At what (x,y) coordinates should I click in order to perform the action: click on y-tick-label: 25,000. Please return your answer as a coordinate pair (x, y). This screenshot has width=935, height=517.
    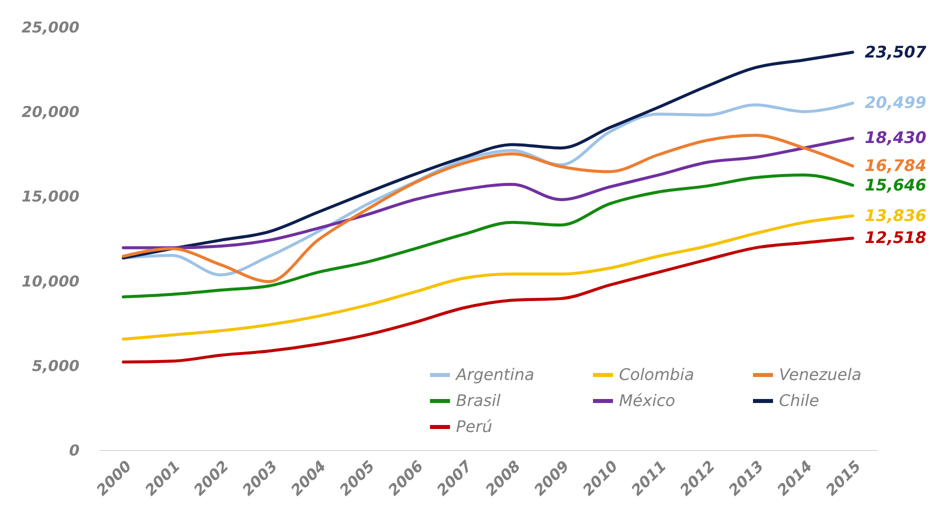
    Looking at the image, I should click on (51, 27).